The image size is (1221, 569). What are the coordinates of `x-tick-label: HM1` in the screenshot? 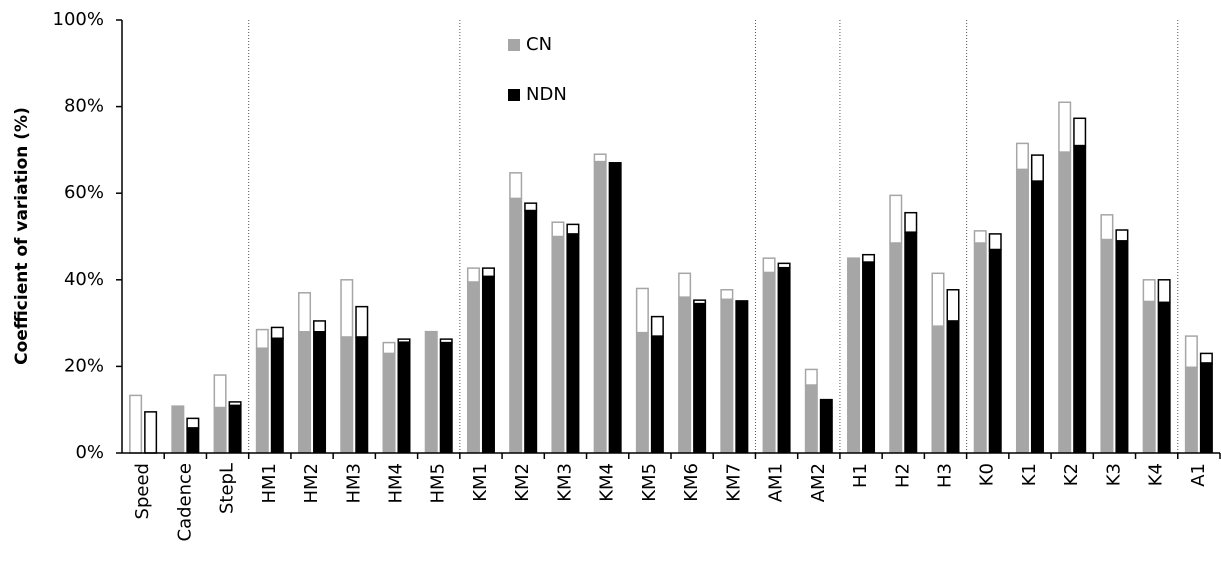 It's located at (269, 483).